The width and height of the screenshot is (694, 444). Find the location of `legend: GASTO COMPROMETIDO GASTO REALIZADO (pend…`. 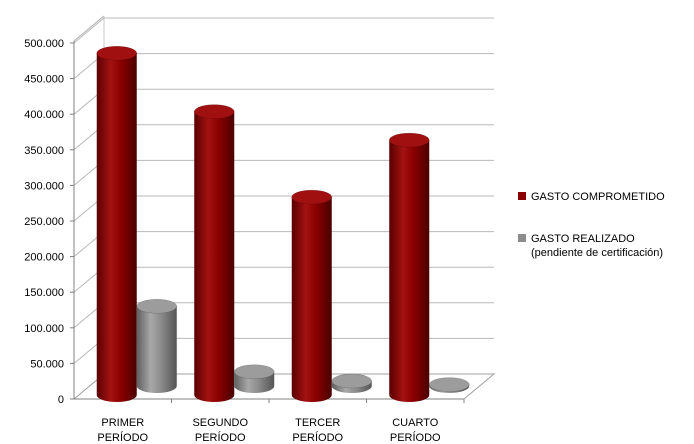

legend: GASTO COMPROMETIDO GASTO REALIZADO (pend… is located at coordinates (606, 239).